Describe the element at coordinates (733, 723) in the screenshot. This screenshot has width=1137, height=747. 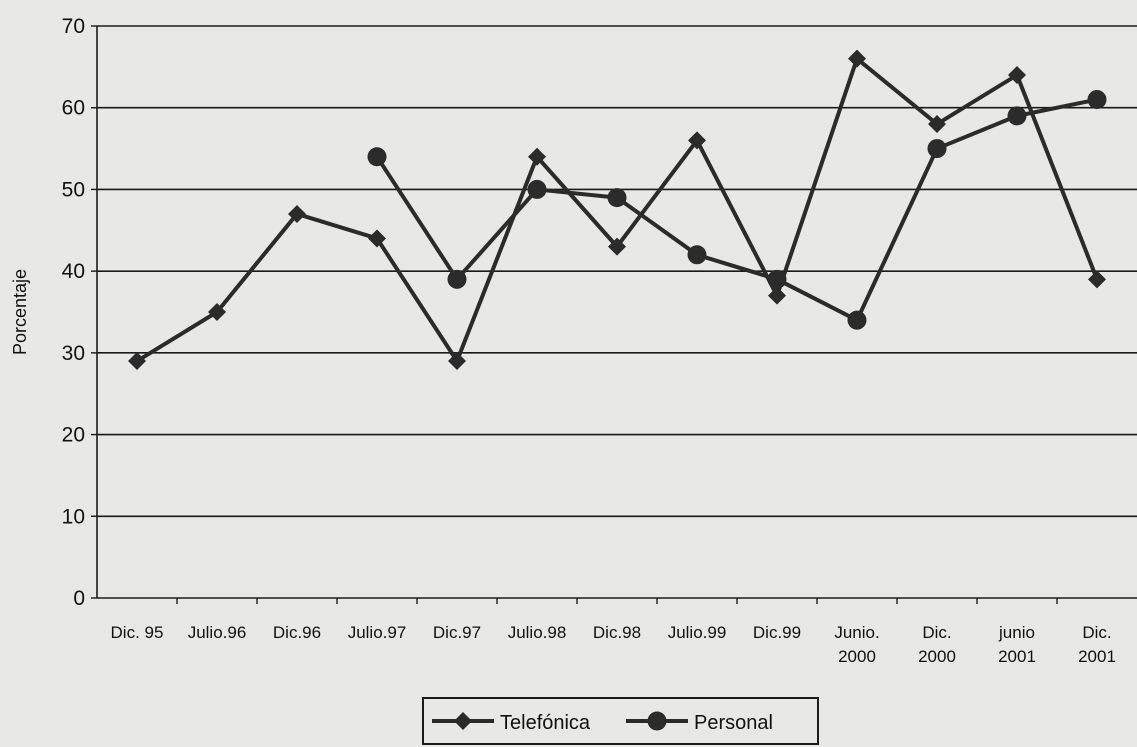
I see `legend-label: Personal` at that location.